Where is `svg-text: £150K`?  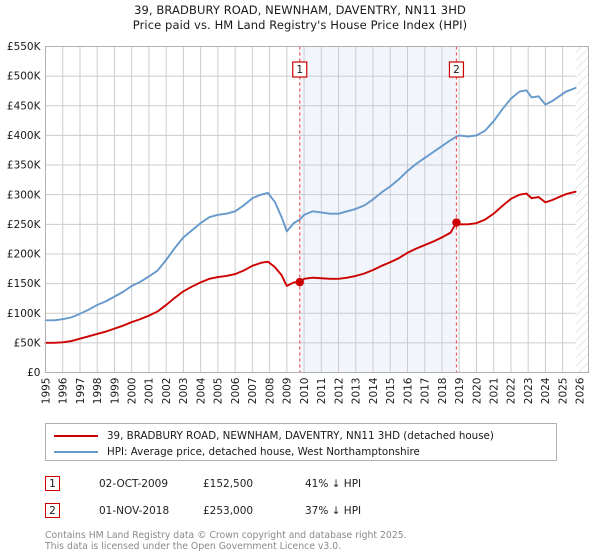 svg-text: £150K is located at coordinates (24, 284).